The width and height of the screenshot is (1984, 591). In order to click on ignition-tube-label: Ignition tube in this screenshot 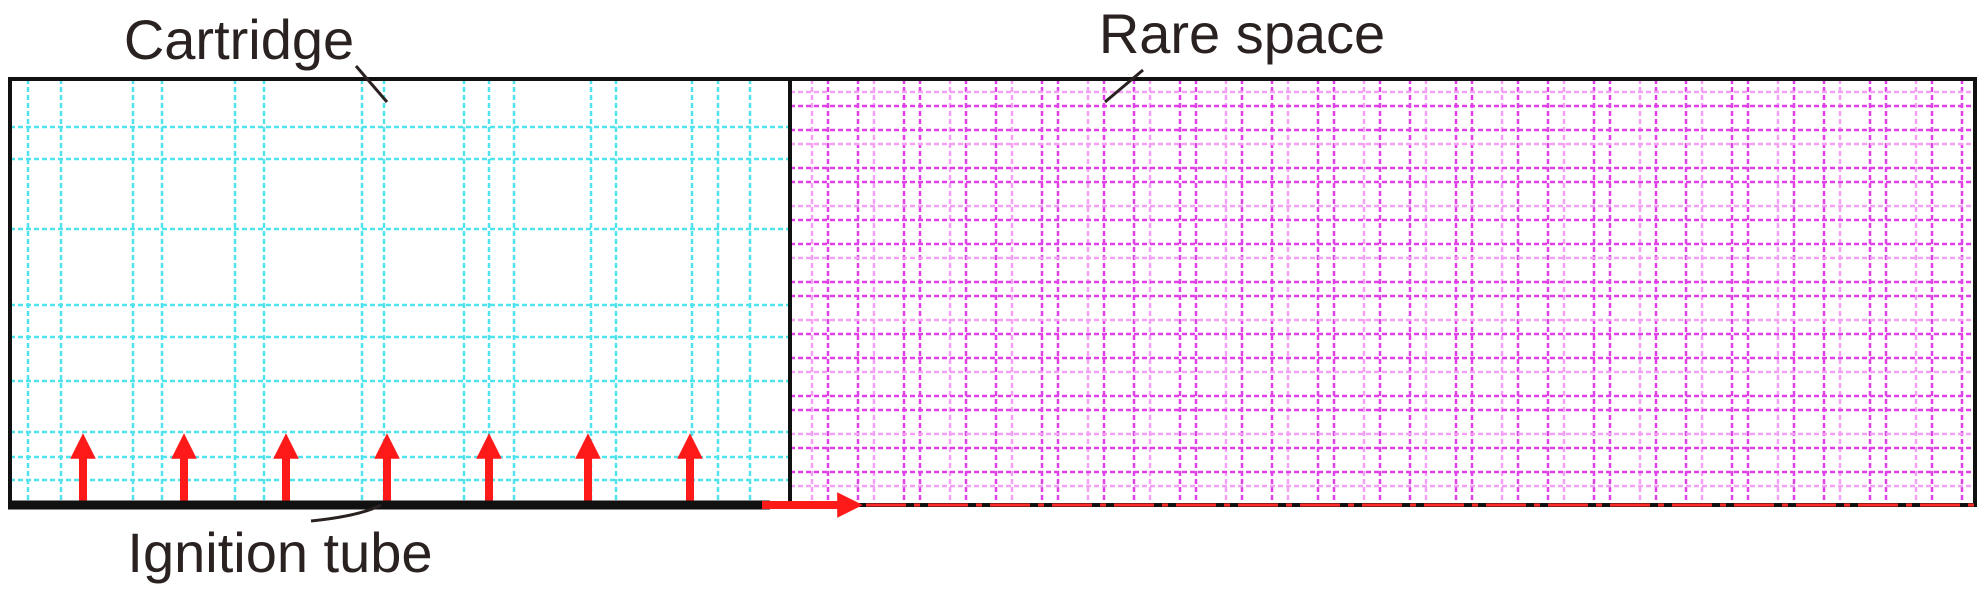, I will do `click(279, 552)`.